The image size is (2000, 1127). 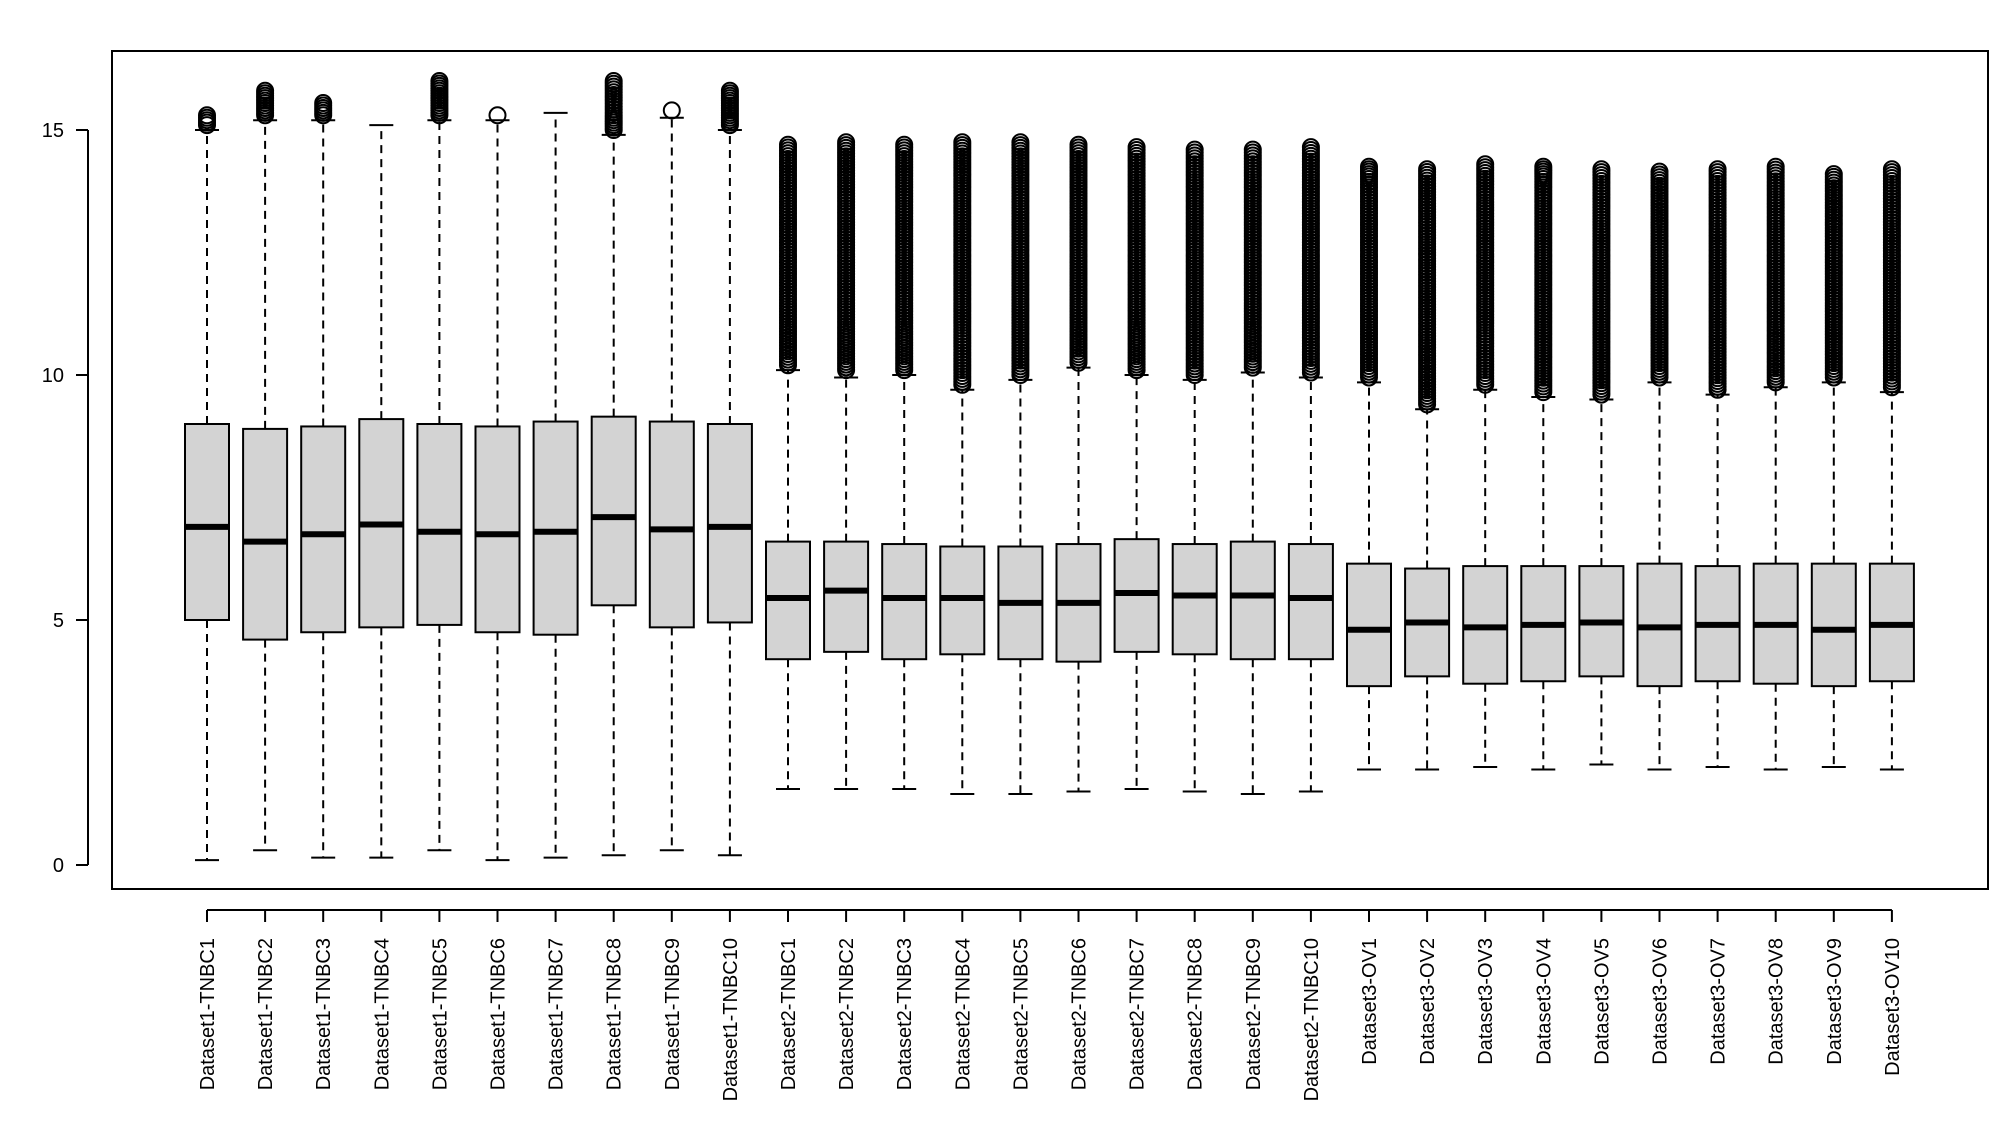 What do you see at coordinates (1486, 1001) in the screenshot?
I see `x-tick-label: Dataset3-OV3` at bounding box center [1486, 1001].